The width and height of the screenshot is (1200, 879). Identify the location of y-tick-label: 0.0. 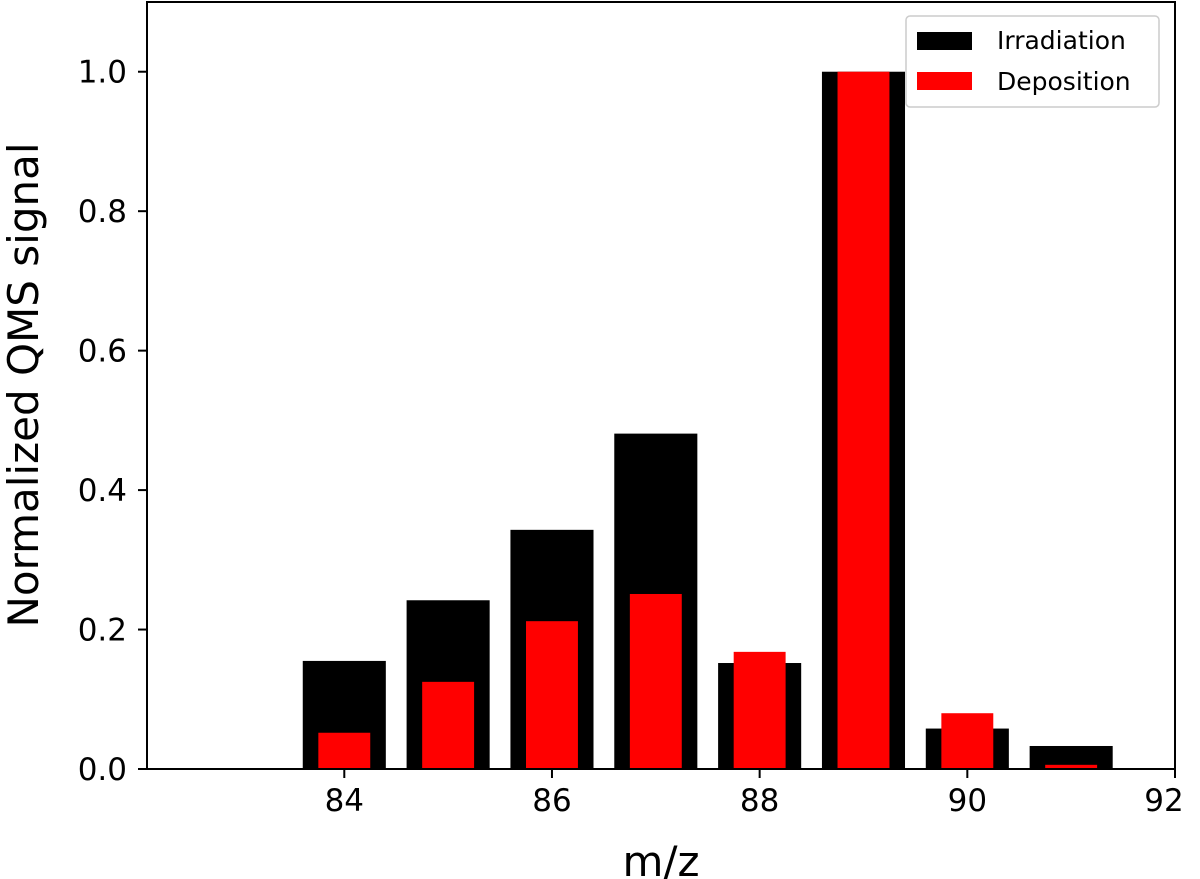
(102, 770).